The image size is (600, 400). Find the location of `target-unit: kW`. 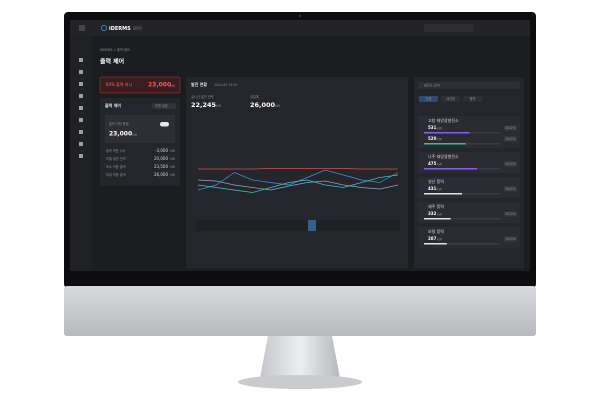

target-unit: kW is located at coordinates (278, 106).